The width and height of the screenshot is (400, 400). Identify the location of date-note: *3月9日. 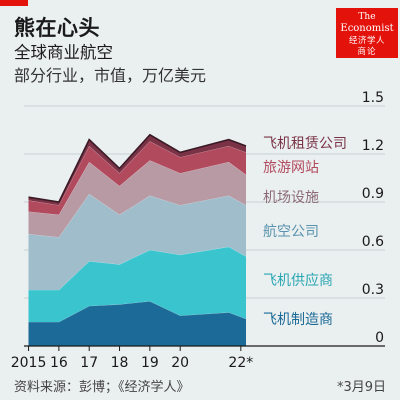
(361, 387).